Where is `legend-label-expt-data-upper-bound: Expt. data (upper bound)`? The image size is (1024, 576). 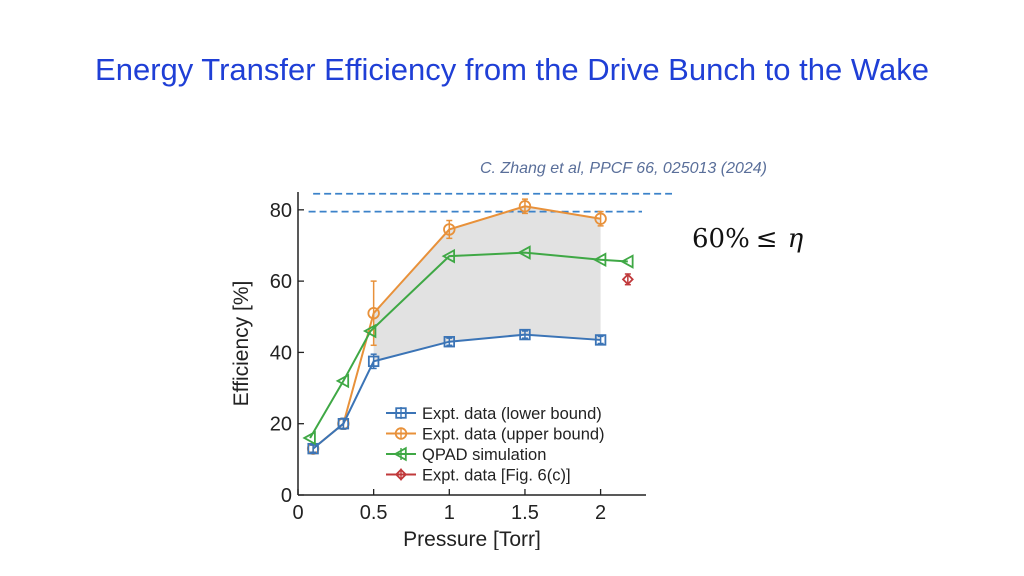 legend-label-expt-data-upper-bound: Expt. data (upper bound) is located at coordinates (513, 435).